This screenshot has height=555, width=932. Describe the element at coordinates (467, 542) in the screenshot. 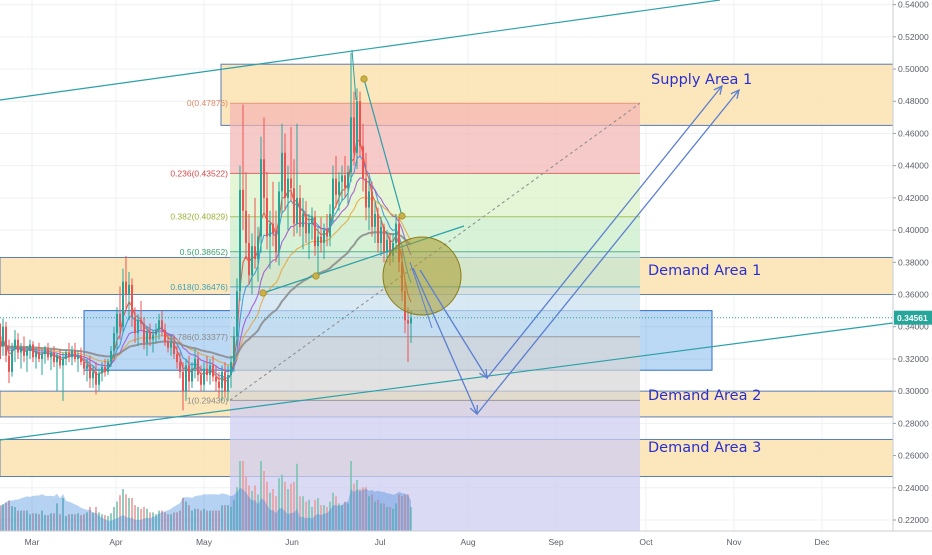

I see `time-tick-label: Aug` at that location.